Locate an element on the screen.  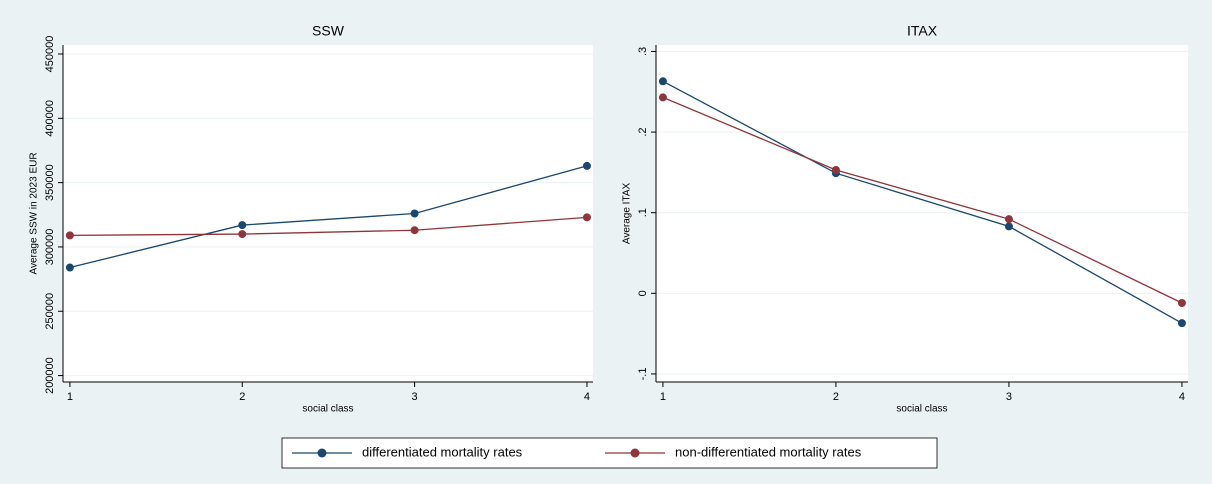
legend-label: non-differentiated mortality rates is located at coordinates (768, 451).